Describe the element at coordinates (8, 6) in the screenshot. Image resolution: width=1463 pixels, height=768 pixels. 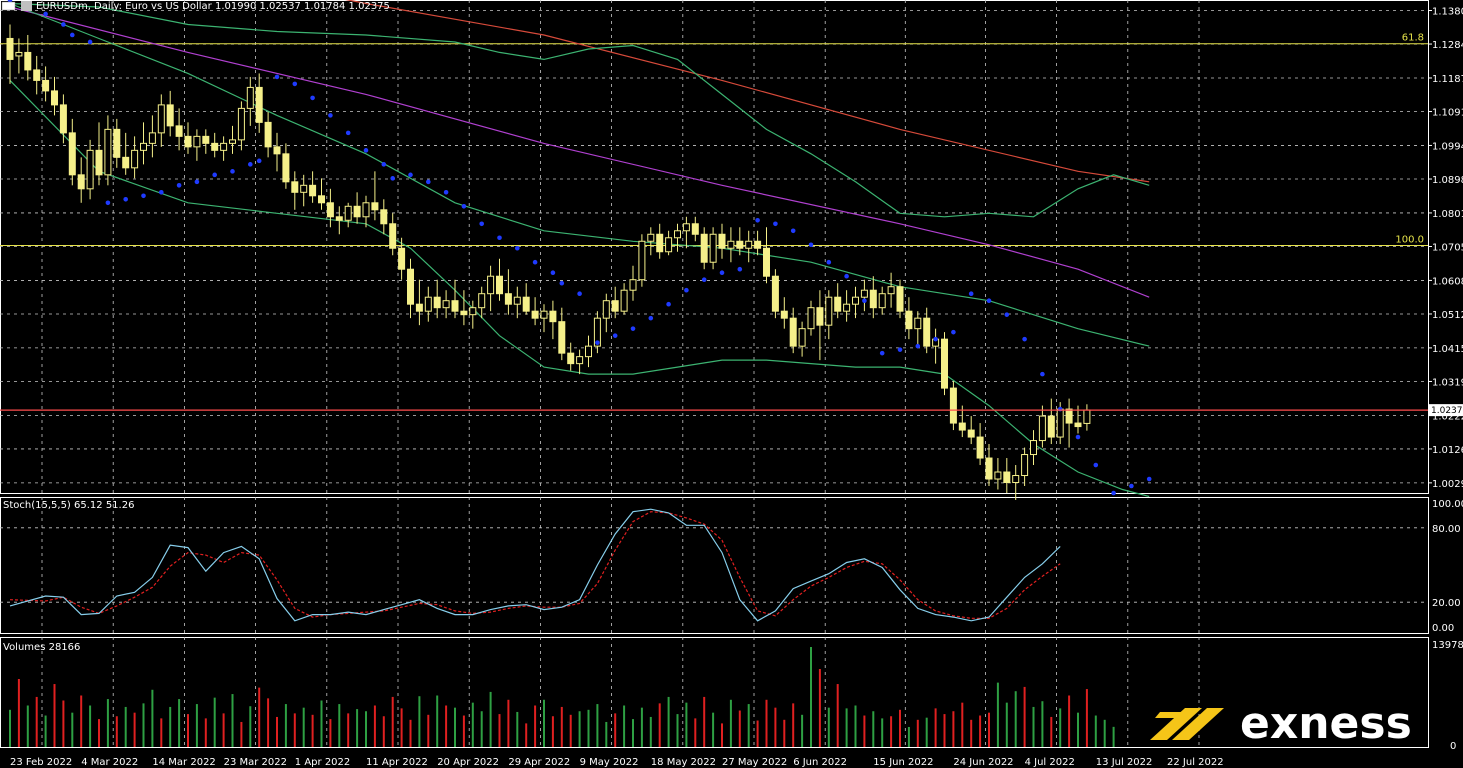
I see `window-icon` at that location.